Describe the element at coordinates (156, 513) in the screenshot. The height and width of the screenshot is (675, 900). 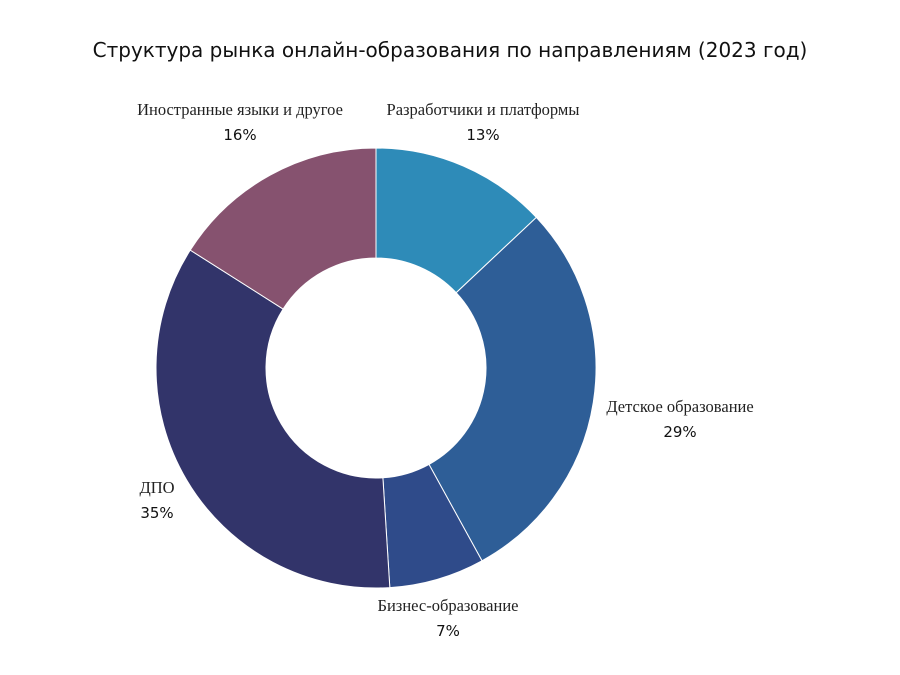
I see `slice-label-value: 35%` at that location.